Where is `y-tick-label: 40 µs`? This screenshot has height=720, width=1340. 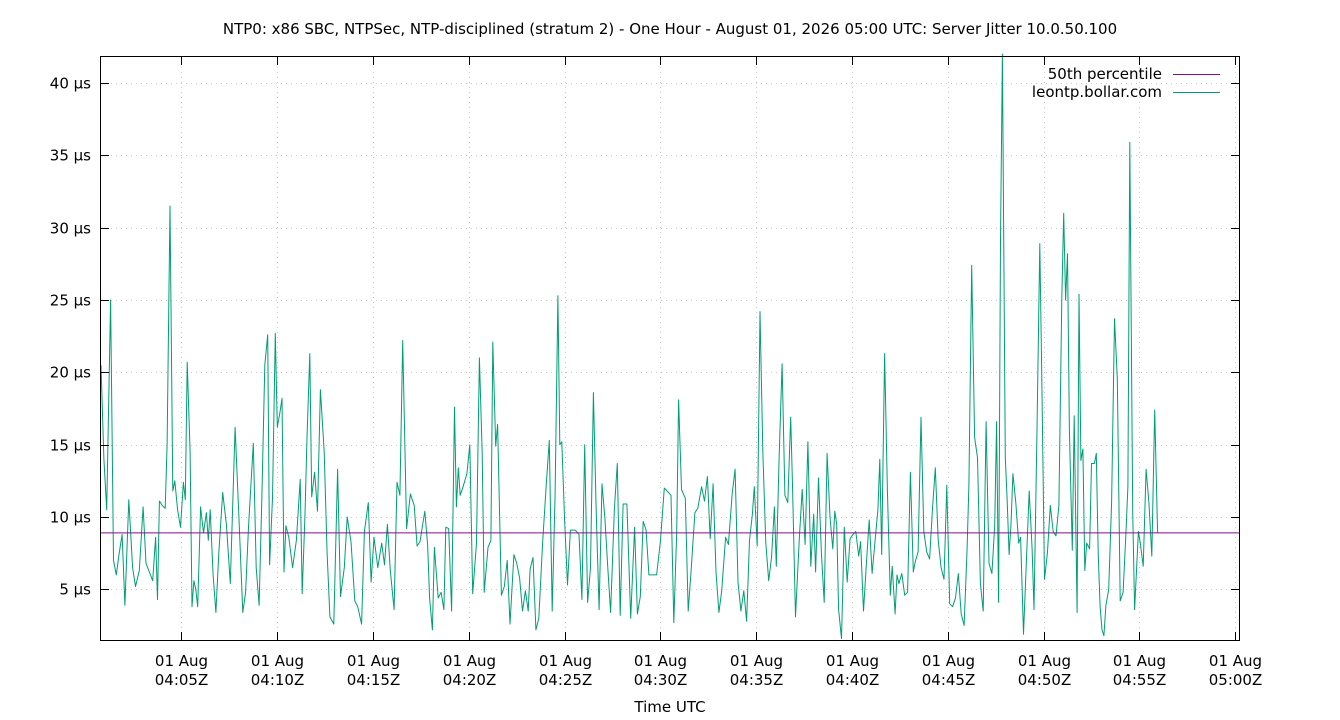
y-tick-label: 40 µs is located at coordinates (70, 84).